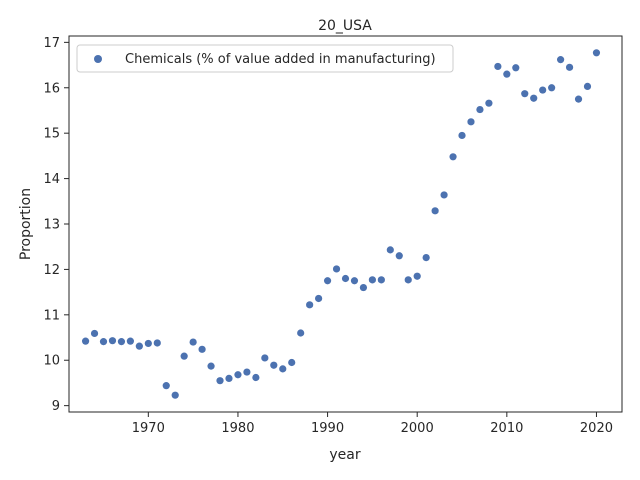  I want to click on x-tick-label: 1980, so click(237, 428).